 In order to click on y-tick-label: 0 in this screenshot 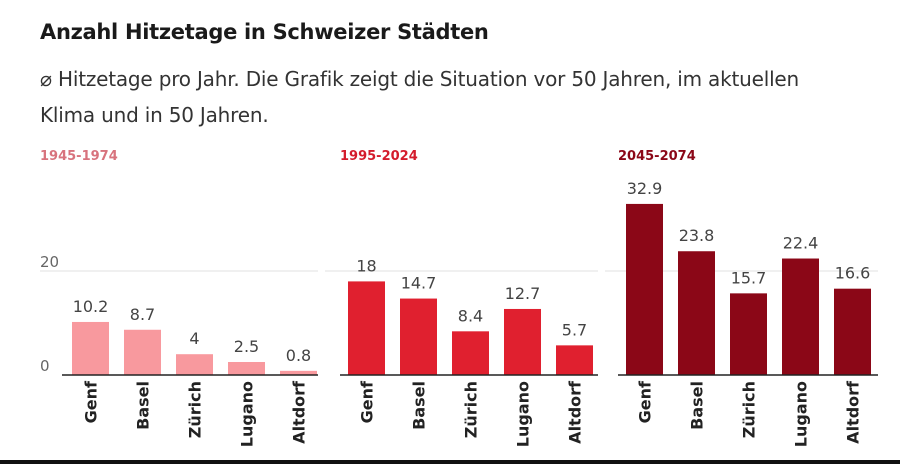, I will do `click(45, 366)`.